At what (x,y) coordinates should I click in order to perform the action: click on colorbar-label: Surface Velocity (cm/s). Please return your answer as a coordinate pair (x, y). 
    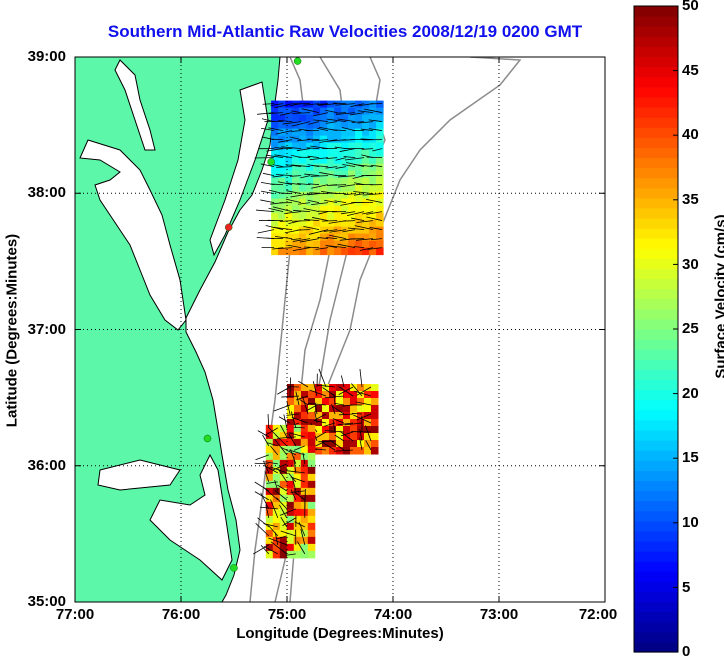
    Looking at the image, I should click on (718, 297).